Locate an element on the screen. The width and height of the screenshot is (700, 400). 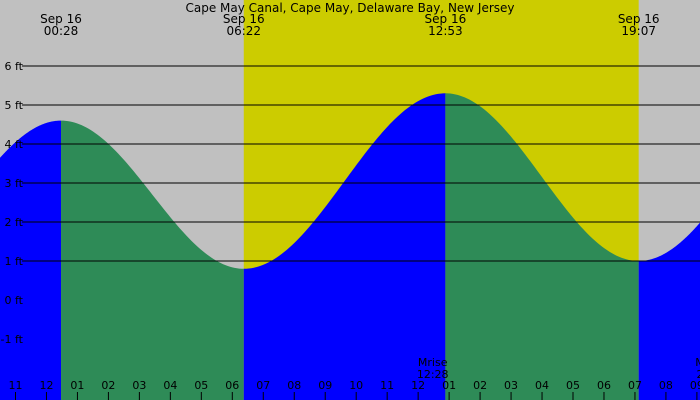
y-tick-label: 5 ft is located at coordinates (14, 105).